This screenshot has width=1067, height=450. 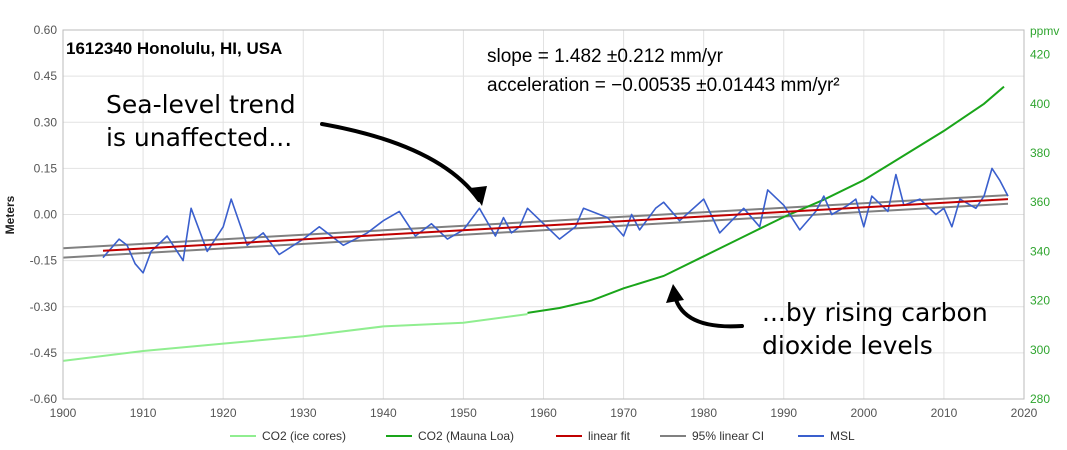 I want to click on y2-tick-label: 300, so click(x=1040, y=350).